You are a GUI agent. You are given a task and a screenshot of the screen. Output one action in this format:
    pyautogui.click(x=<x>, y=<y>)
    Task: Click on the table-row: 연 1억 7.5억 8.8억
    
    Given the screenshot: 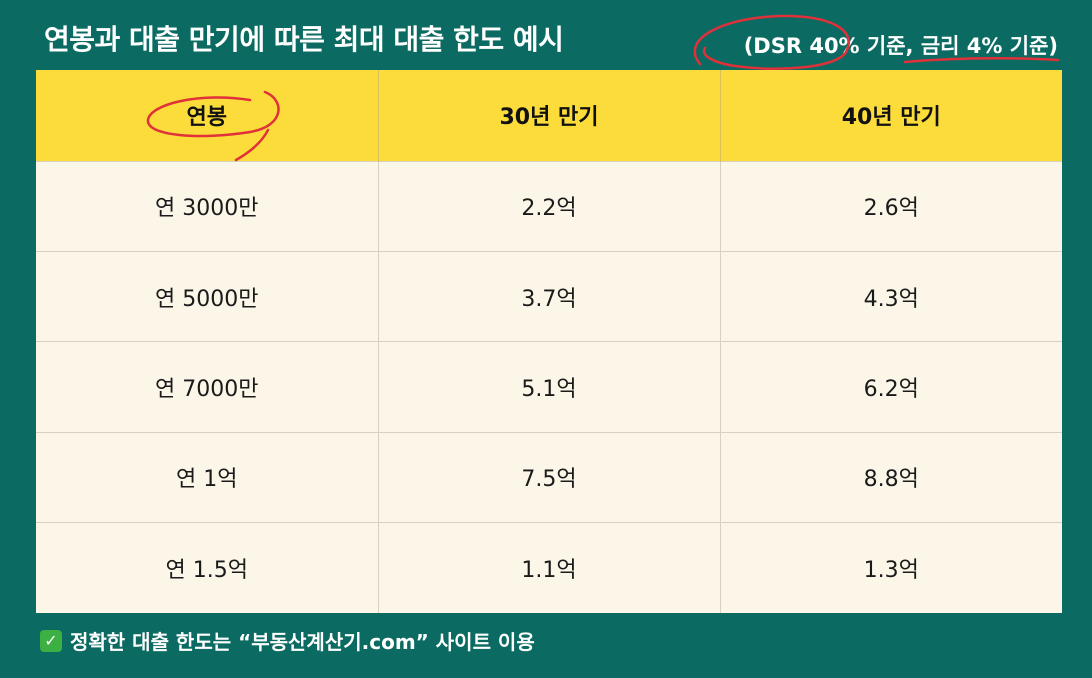 What is the action you would take?
    pyautogui.click(x=549, y=477)
    